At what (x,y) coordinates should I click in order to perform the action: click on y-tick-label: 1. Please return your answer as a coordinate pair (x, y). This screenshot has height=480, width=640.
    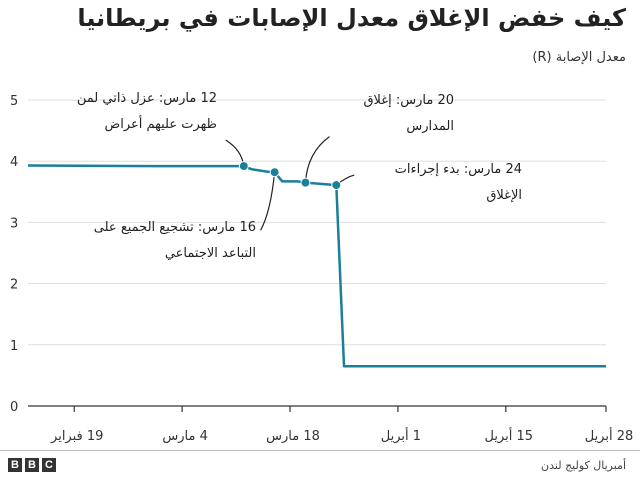
    Looking at the image, I should click on (14, 346).